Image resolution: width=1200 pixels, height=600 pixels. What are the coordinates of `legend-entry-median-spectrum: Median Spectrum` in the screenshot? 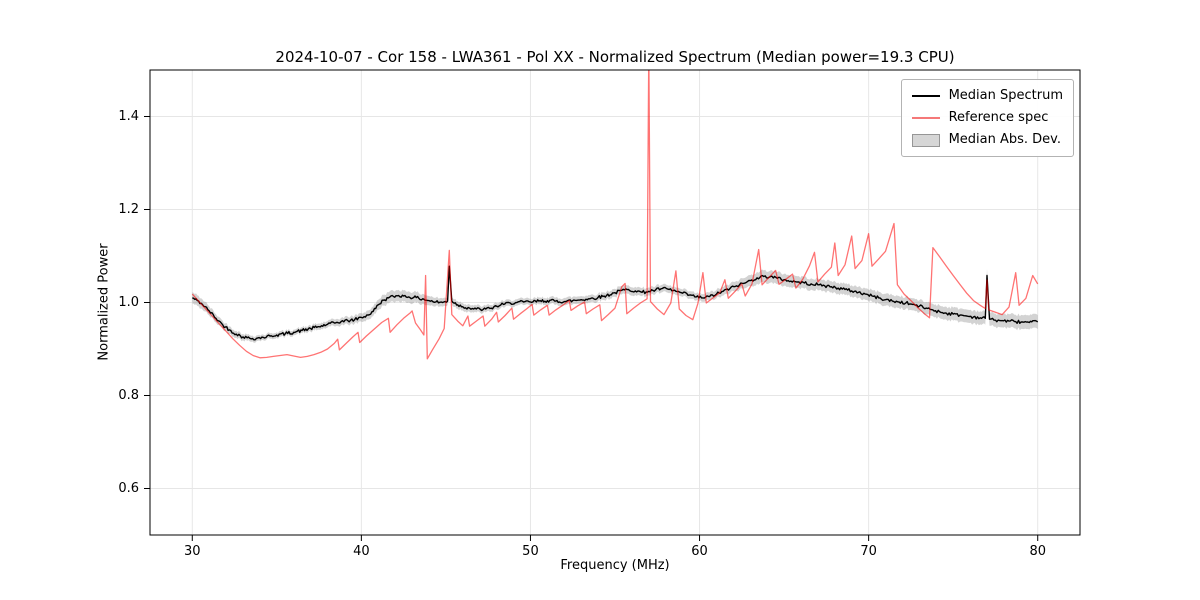 It's located at (987, 96).